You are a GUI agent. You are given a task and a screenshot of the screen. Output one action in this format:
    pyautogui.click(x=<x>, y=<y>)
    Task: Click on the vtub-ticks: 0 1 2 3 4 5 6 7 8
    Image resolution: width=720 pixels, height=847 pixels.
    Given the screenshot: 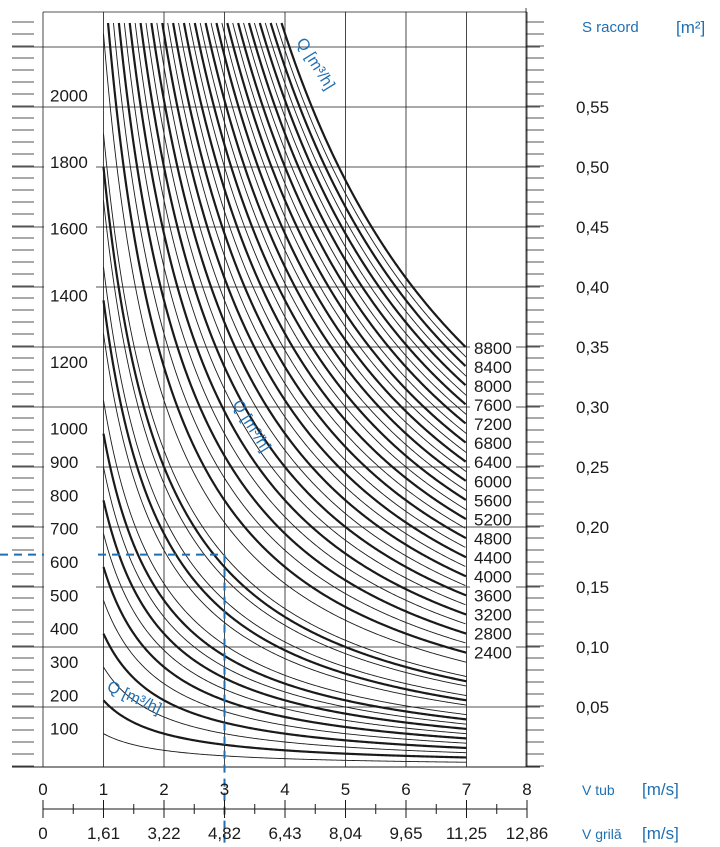 What is the action you would take?
    pyautogui.click(x=284, y=789)
    